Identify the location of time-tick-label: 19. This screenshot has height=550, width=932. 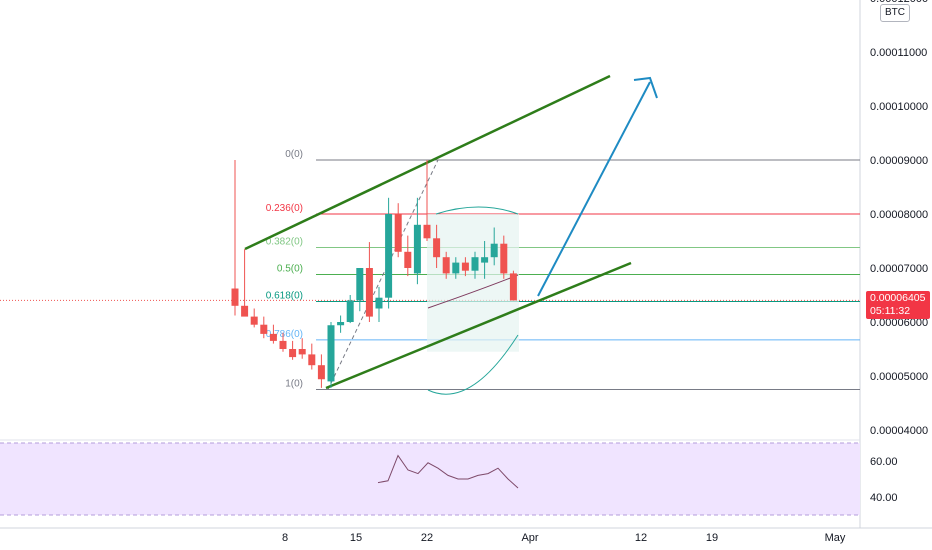
(712, 538).